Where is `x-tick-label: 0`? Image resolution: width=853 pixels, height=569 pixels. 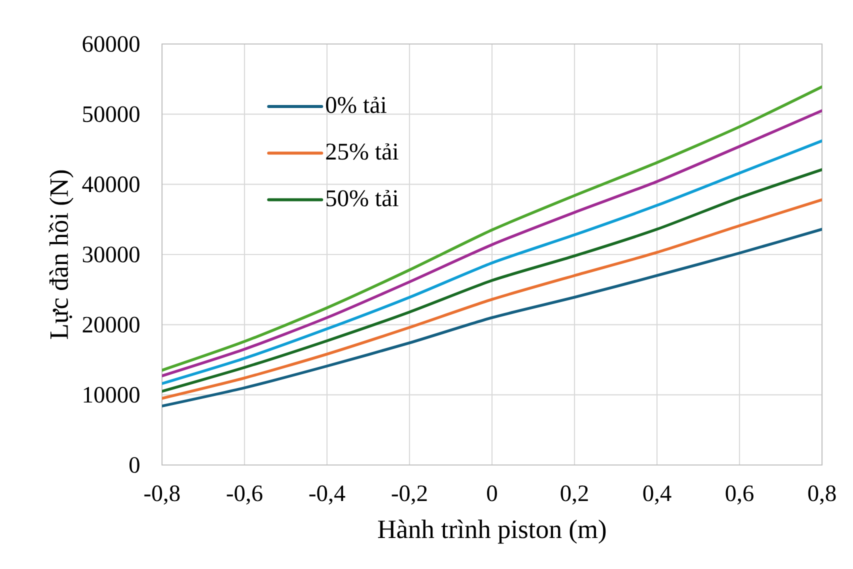
x-tick-label: 0 is located at coordinates (492, 493).